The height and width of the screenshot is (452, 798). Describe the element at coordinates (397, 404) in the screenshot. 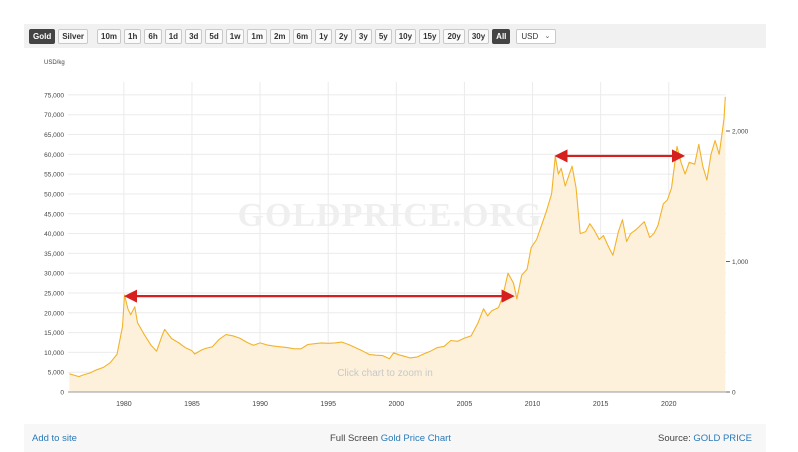

I see `x-tick-label: 2000` at that location.